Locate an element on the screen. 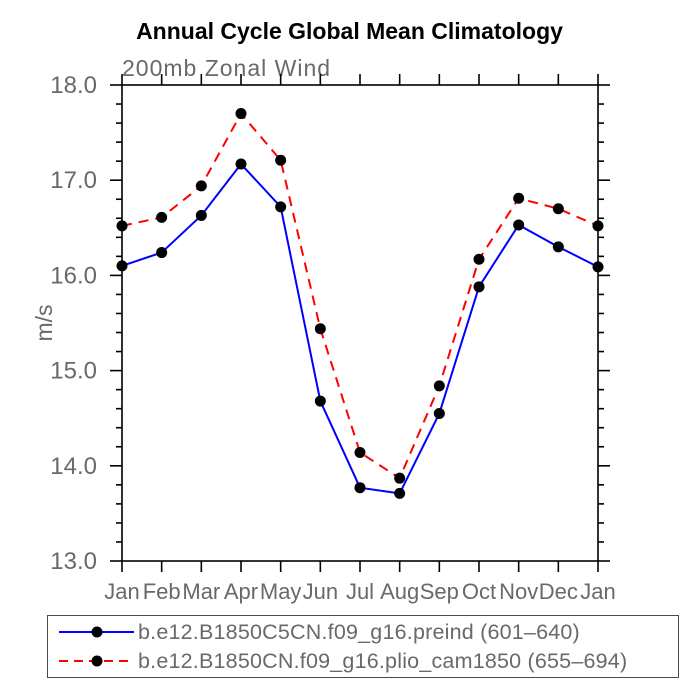 Image resolution: width=699 pixels, height=699 pixels. y-axis-tick-labels: 13.0 14.0 15.0 16.0 17.0 18.0 is located at coordinates (73, 323).